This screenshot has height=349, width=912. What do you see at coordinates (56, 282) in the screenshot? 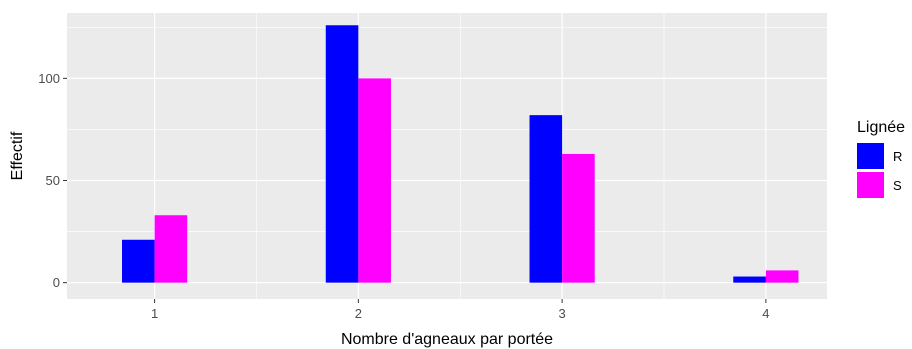
I see `y-tick-label: 0` at bounding box center [56, 282].